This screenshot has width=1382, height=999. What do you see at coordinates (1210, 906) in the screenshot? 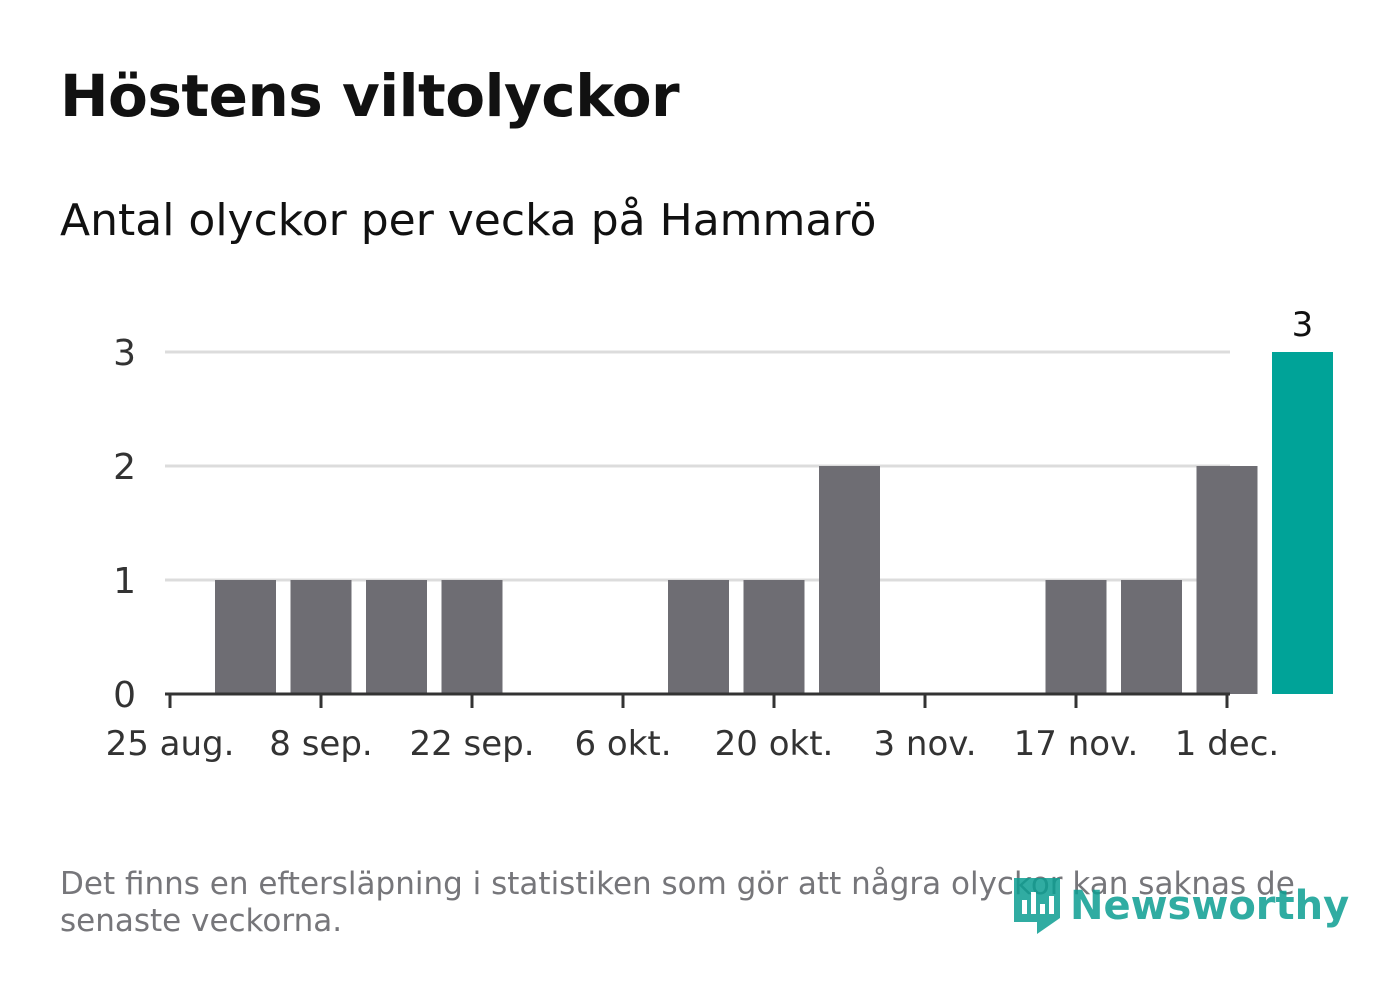
I see `newsworthy-logo-text: Newsworthy` at bounding box center [1210, 906].